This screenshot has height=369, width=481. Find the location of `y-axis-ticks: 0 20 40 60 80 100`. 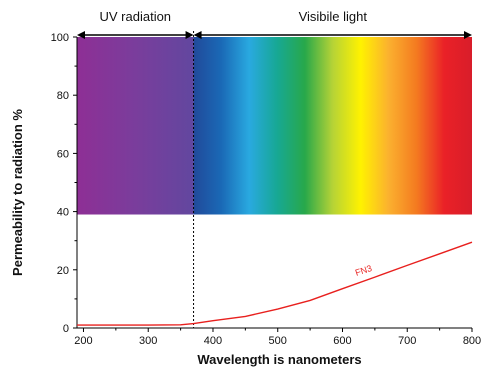

y-axis-ticks: 0 20 40 60 80 100 is located at coordinates (64, 183).